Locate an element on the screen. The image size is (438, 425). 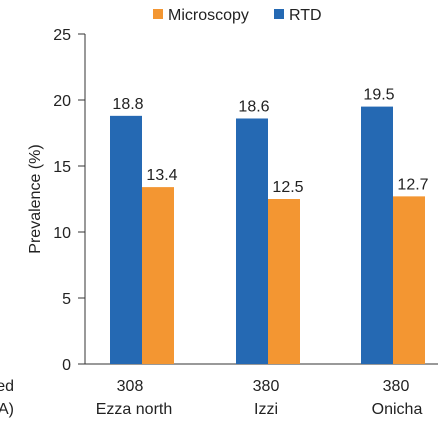
legend-label-rtd: RTD is located at coordinates (305, 15).